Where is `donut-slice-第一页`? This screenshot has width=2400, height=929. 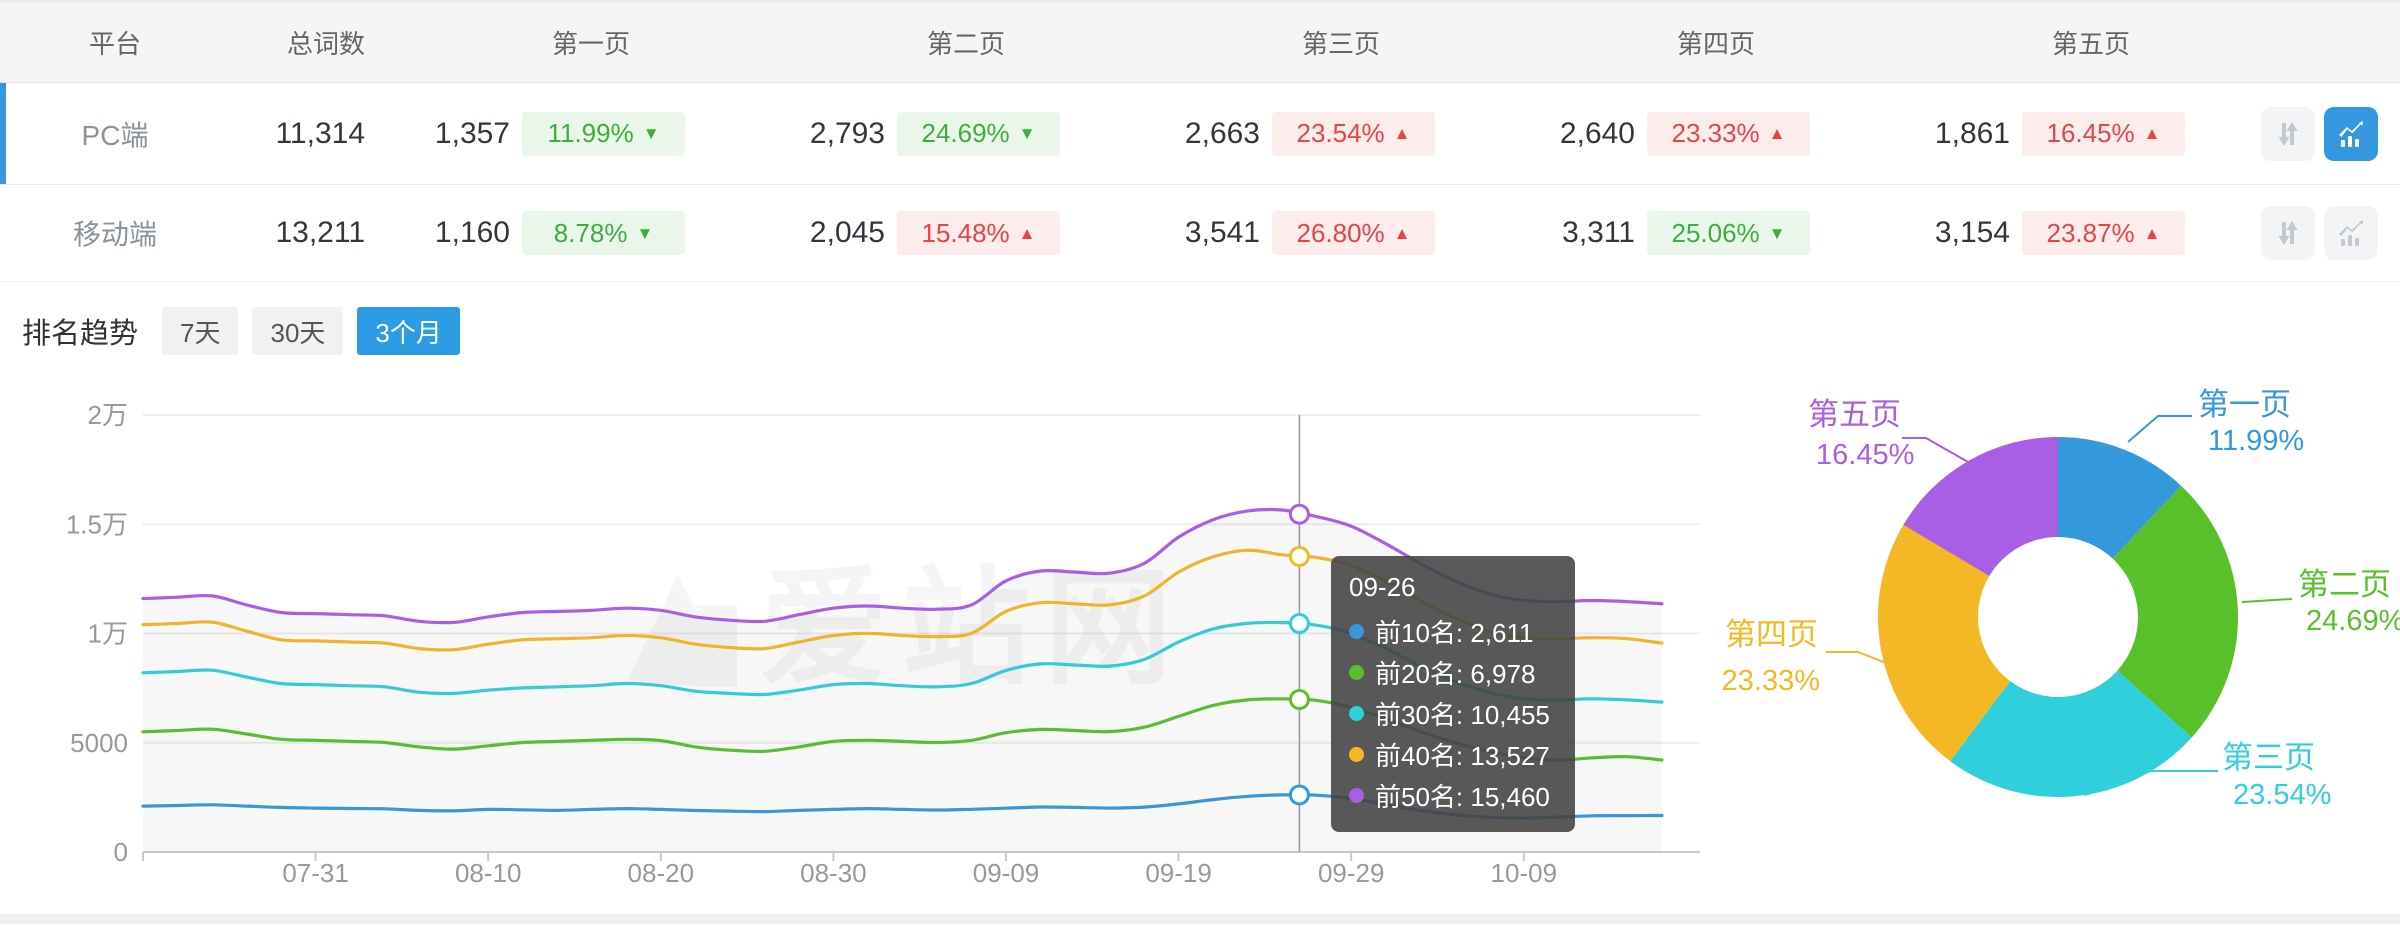
donut-slice-第一页 is located at coordinates (2120, 498).